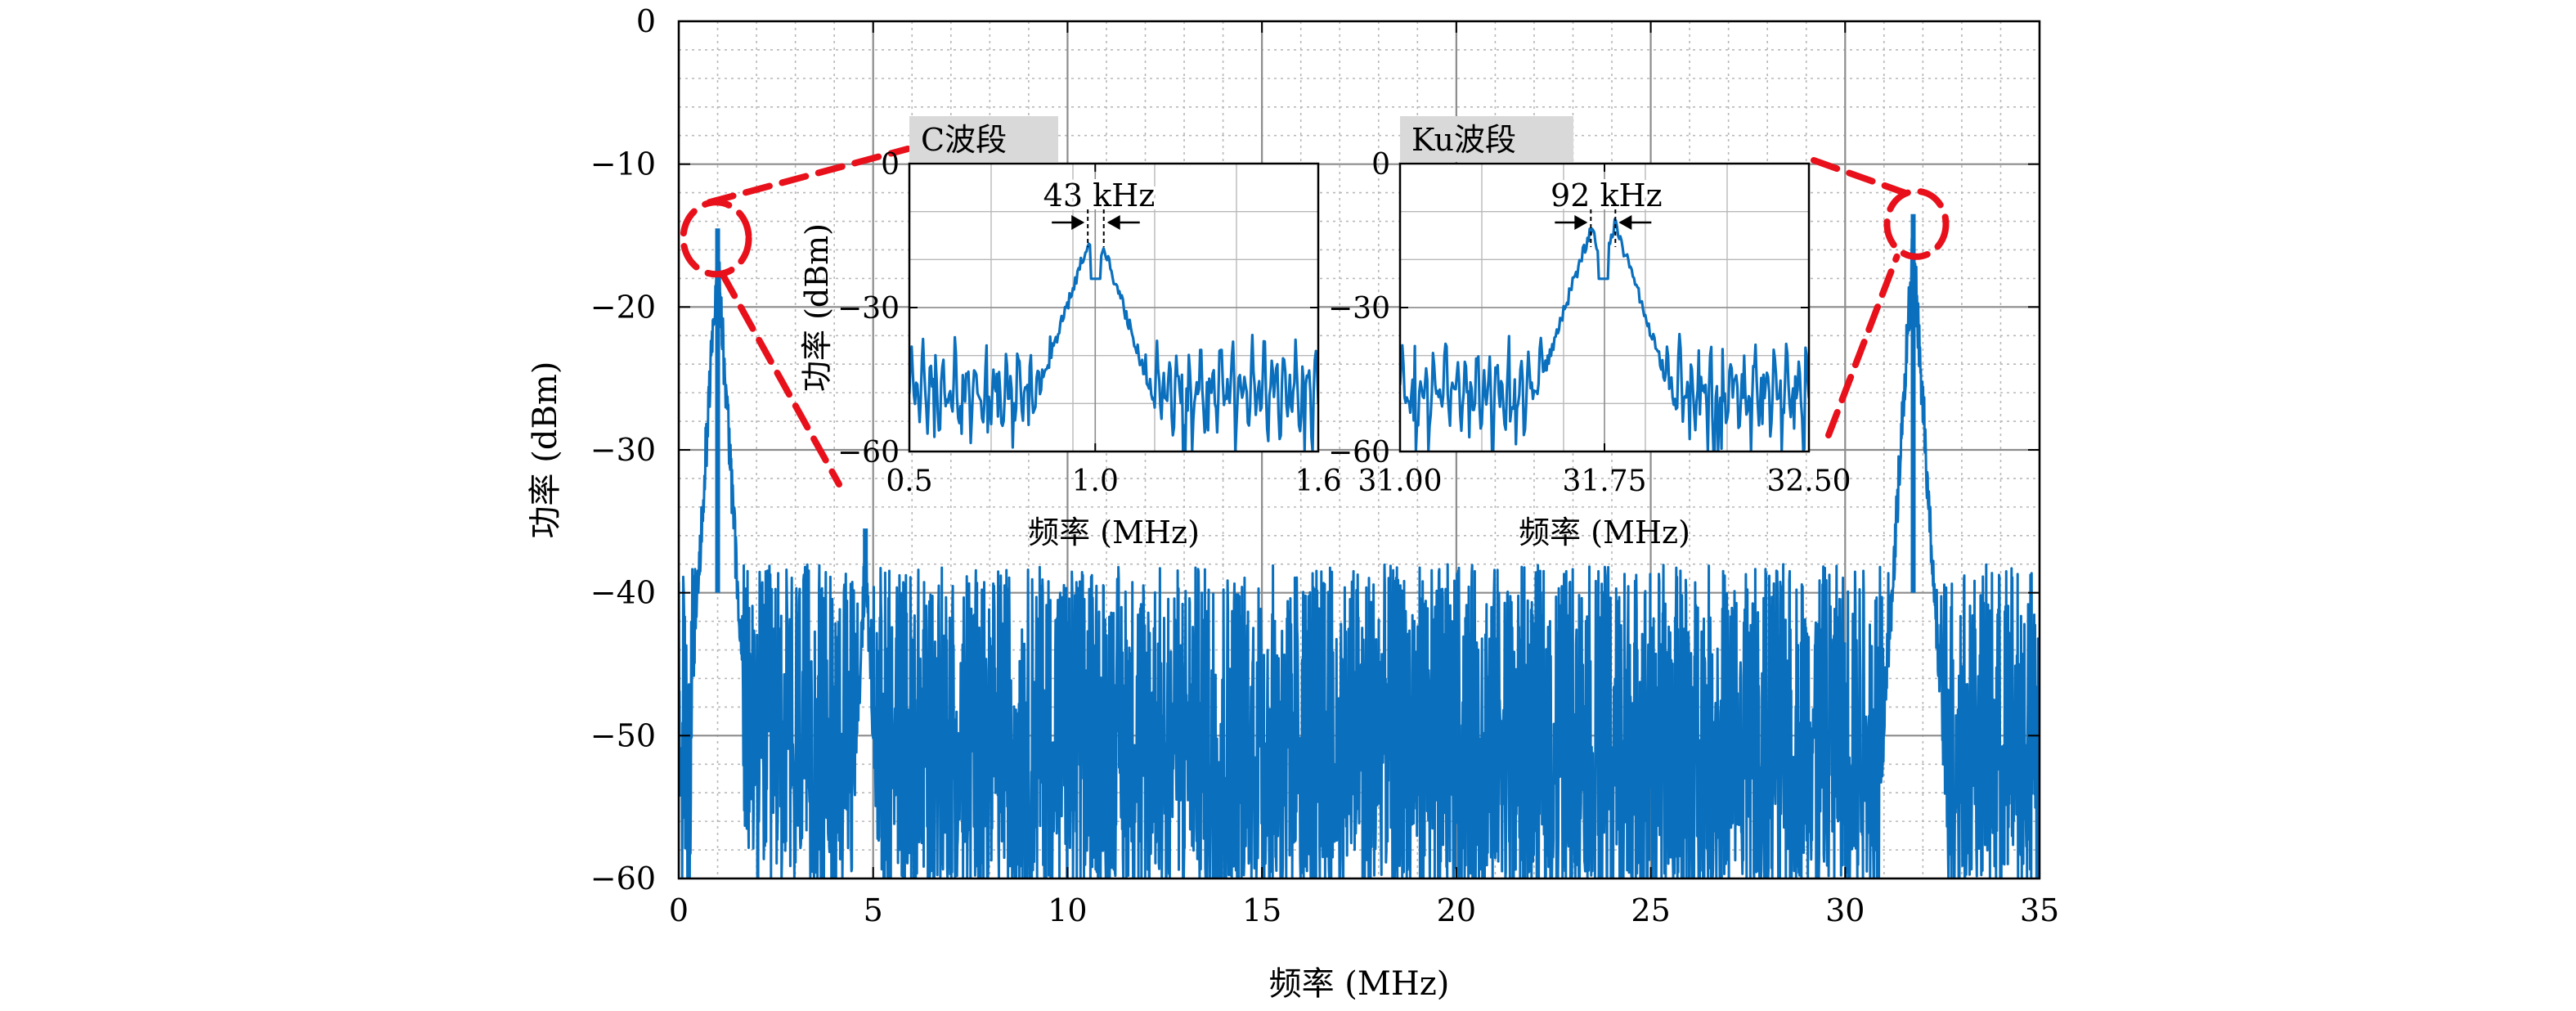 Image resolution: width=2576 pixels, height=1011 pixels. I want to click on y-tick-label: −10, so click(623, 164).